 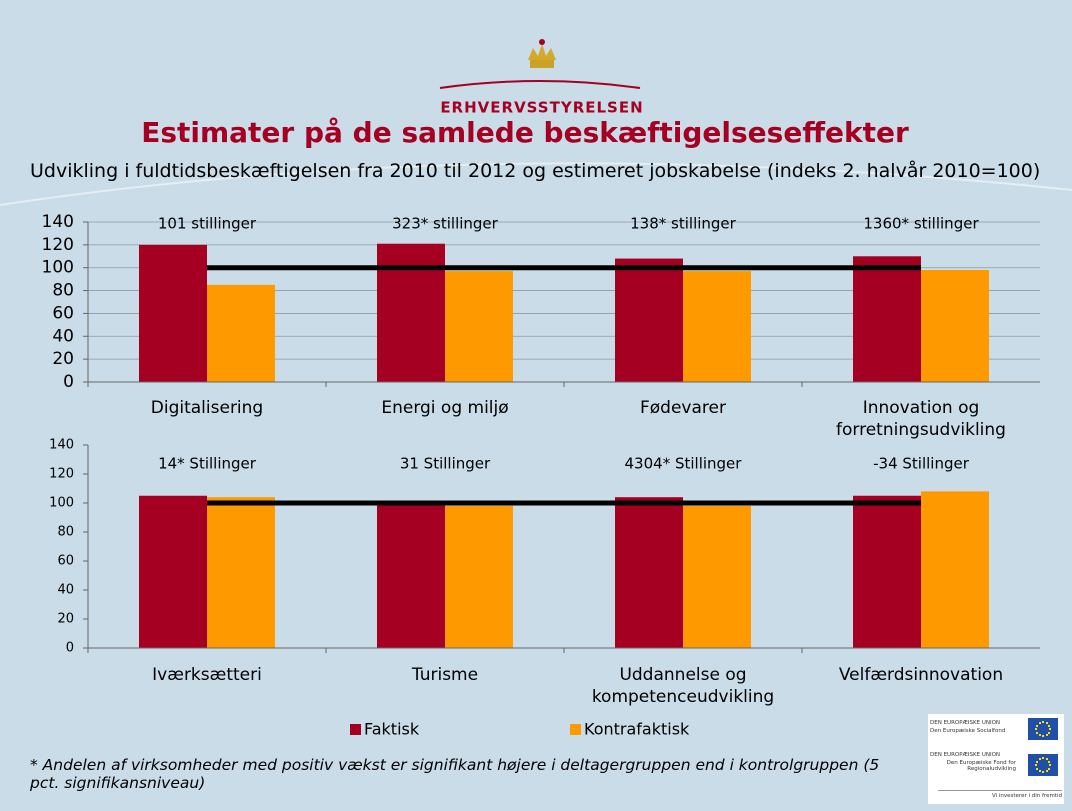 I want to click on x-tick-label: Digitalisering, so click(x=207, y=408).